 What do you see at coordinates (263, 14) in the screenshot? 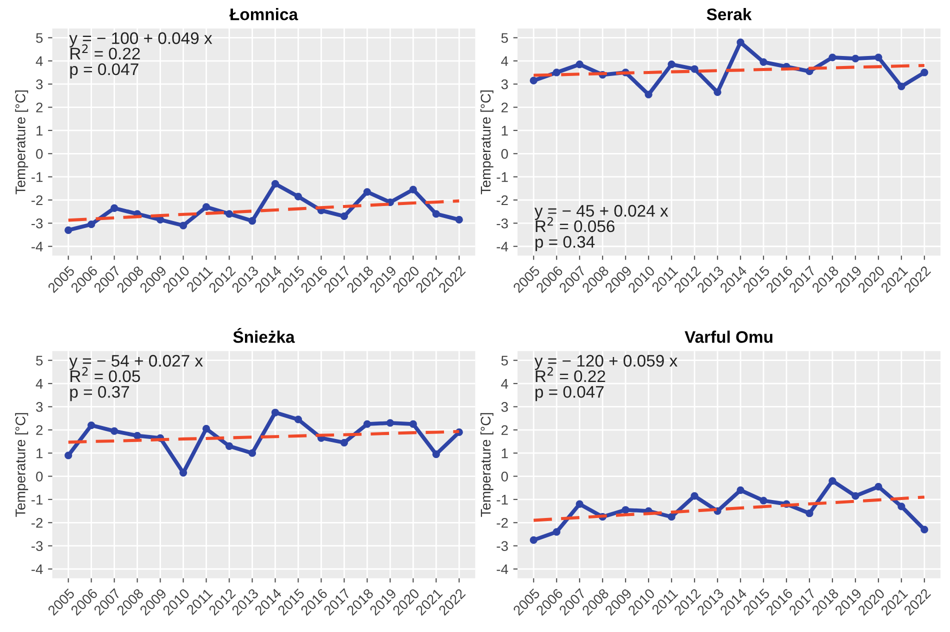
I see `chart-title: Łomnica` at bounding box center [263, 14].